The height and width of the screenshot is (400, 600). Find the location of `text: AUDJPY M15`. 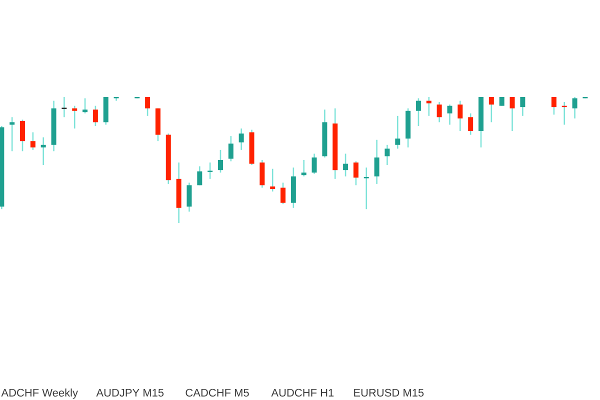

text: AUDJPY M15 is located at coordinates (130, 392).